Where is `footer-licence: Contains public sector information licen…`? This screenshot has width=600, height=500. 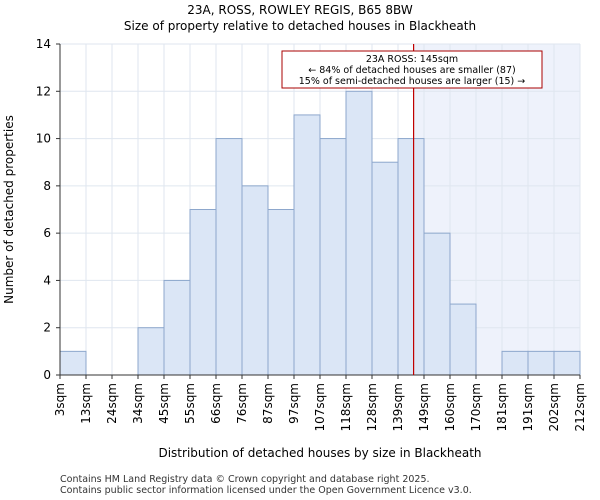 footer-licence: Contains public sector information licen… is located at coordinates (266, 490).